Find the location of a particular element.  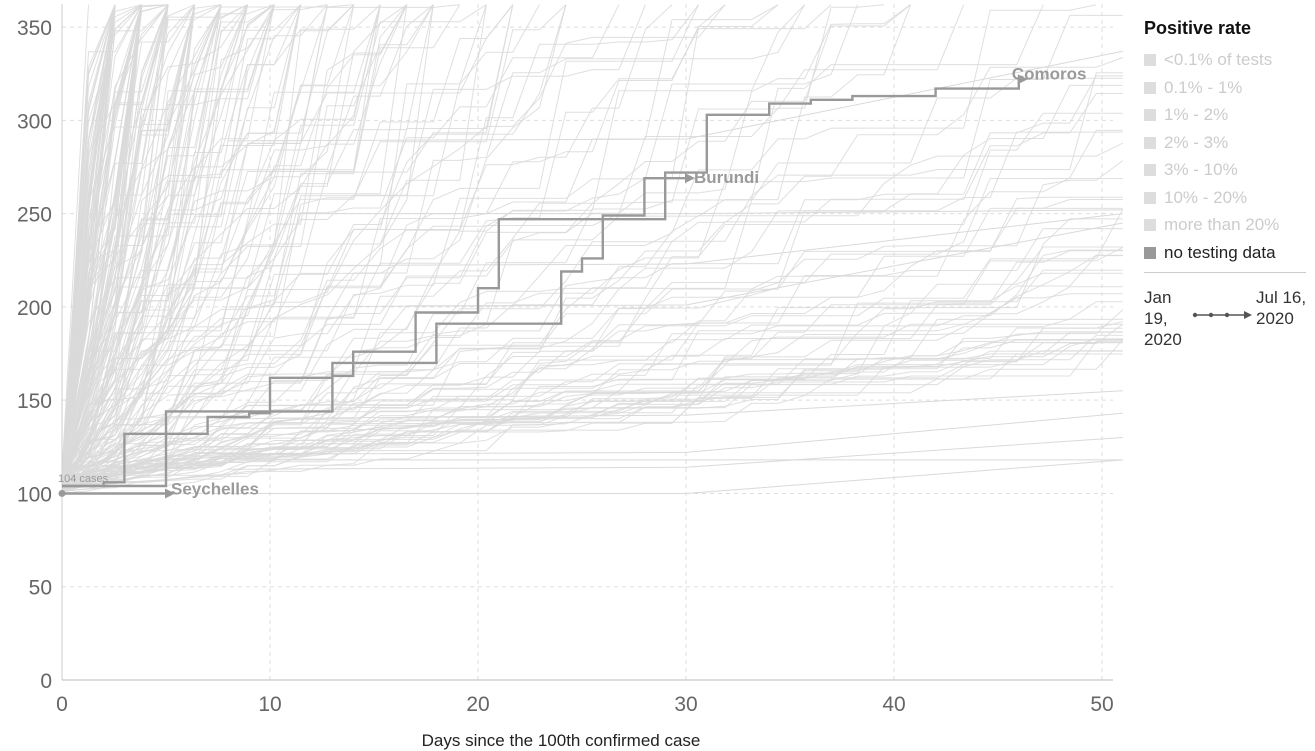

legend-item-label: more than 20% is located at coordinates (1222, 224).